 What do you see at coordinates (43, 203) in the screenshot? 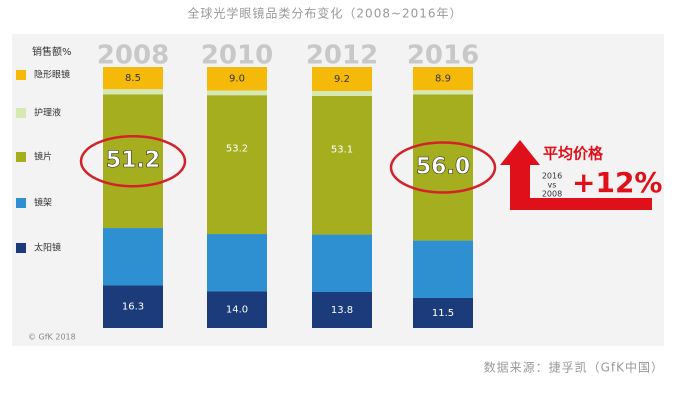
I see `legend-label: 镜架` at bounding box center [43, 203].